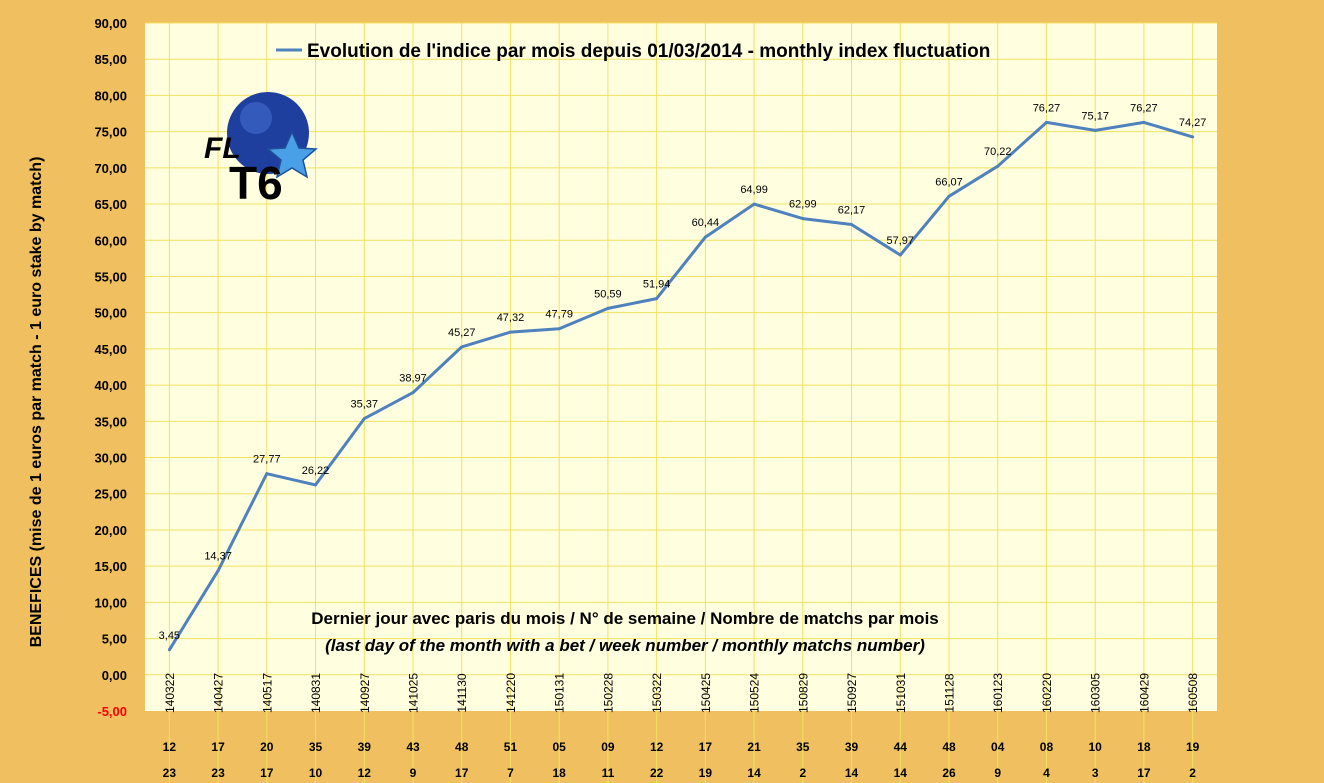 The height and width of the screenshot is (783, 1324). What do you see at coordinates (110, 458) in the screenshot?
I see `y-tick-label: 30,00` at bounding box center [110, 458].